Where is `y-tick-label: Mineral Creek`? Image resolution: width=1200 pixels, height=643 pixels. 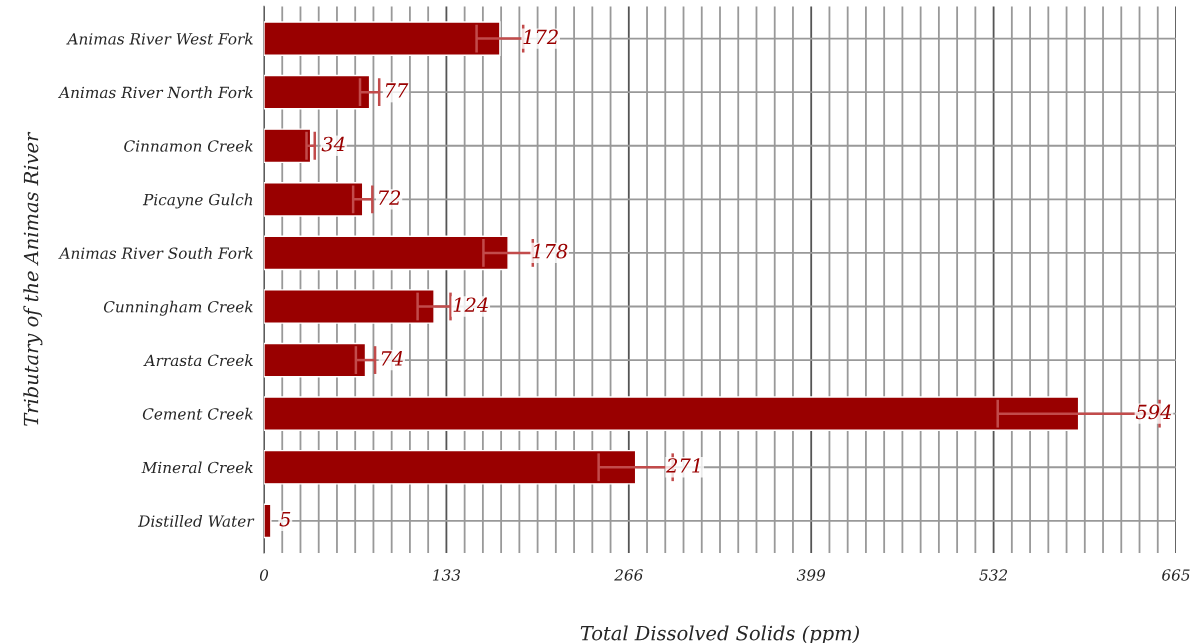
y-tick-label: Mineral Creek is located at coordinates (197, 467).